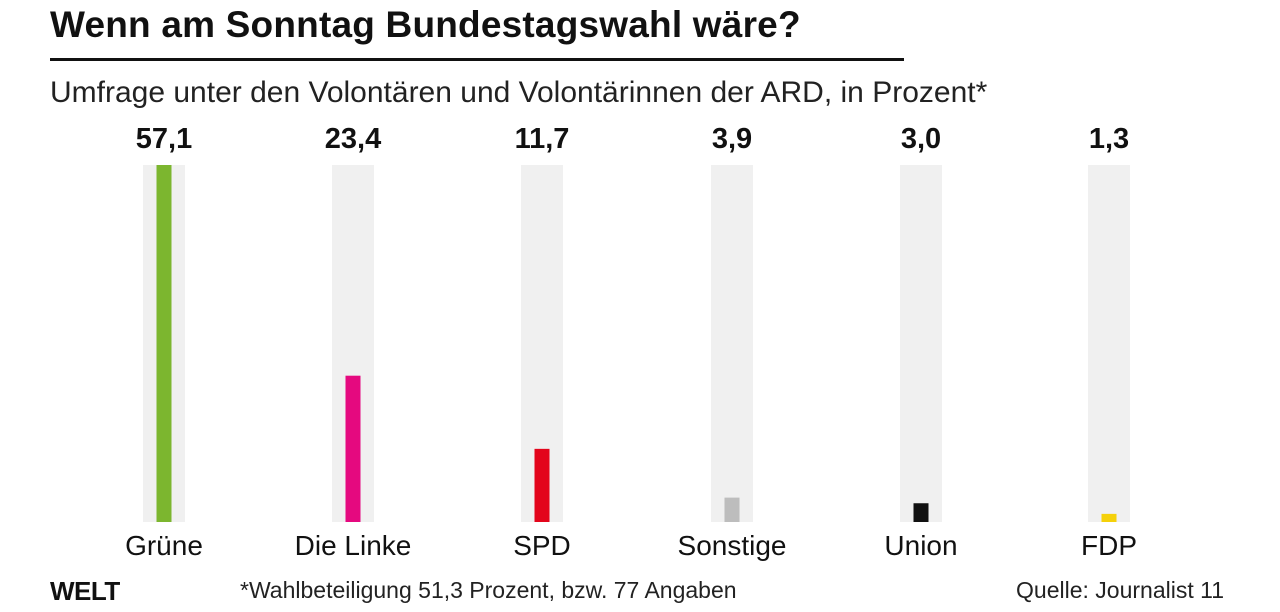 This screenshot has height=612, width=1280. What do you see at coordinates (920, 545) in the screenshot?
I see `category-label: Union` at bounding box center [920, 545].